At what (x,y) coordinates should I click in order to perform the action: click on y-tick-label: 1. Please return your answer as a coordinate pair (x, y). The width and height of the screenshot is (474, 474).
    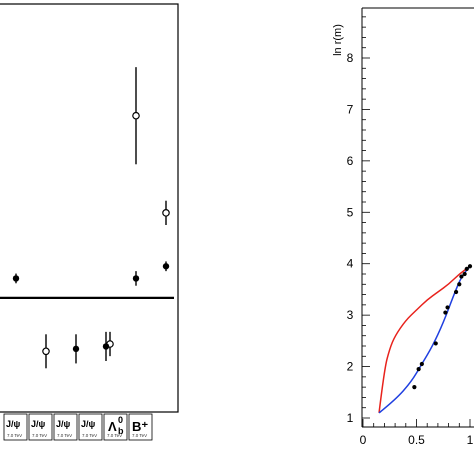
    Looking at the image, I should click on (350, 418).